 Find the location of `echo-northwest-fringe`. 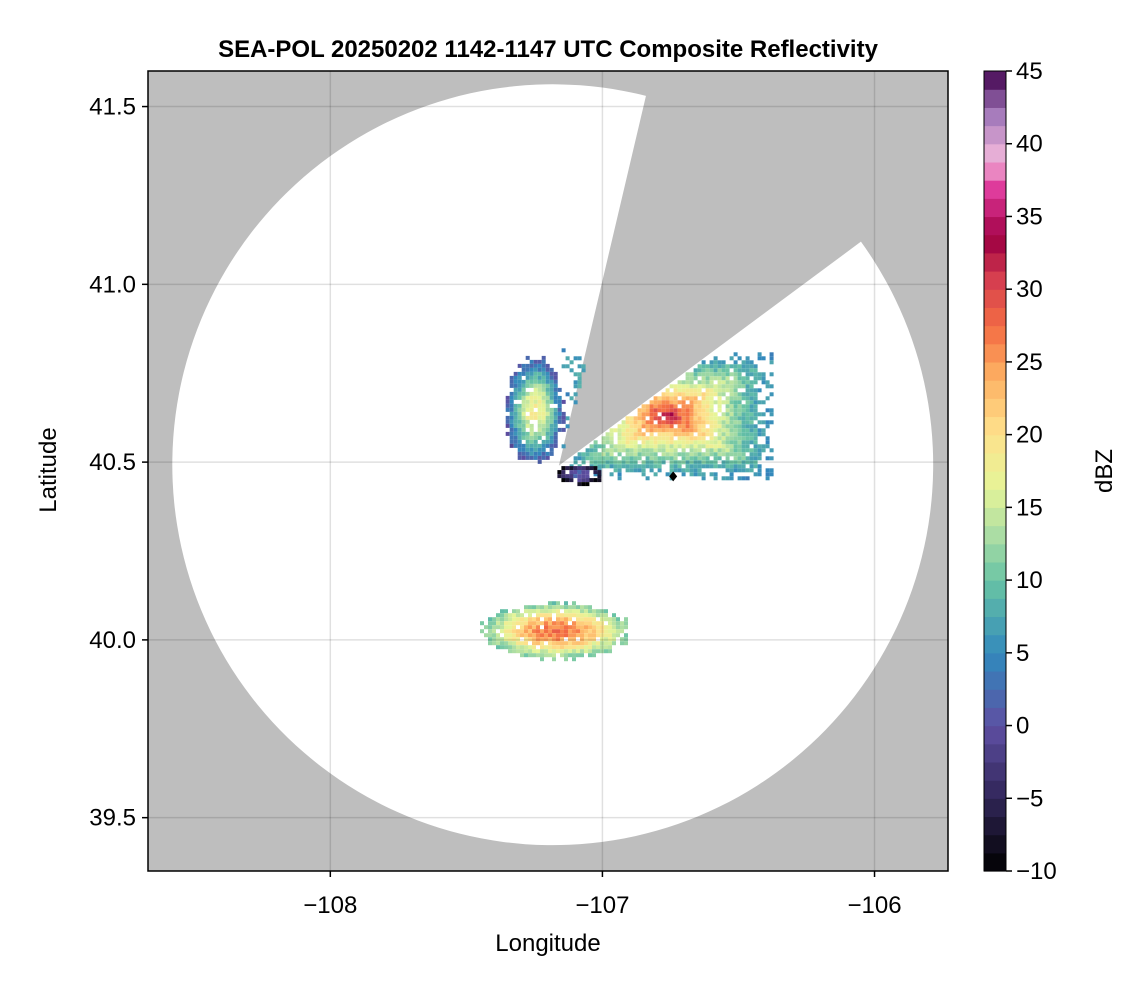

echo-northwest-fringe is located at coordinates (535, 409).